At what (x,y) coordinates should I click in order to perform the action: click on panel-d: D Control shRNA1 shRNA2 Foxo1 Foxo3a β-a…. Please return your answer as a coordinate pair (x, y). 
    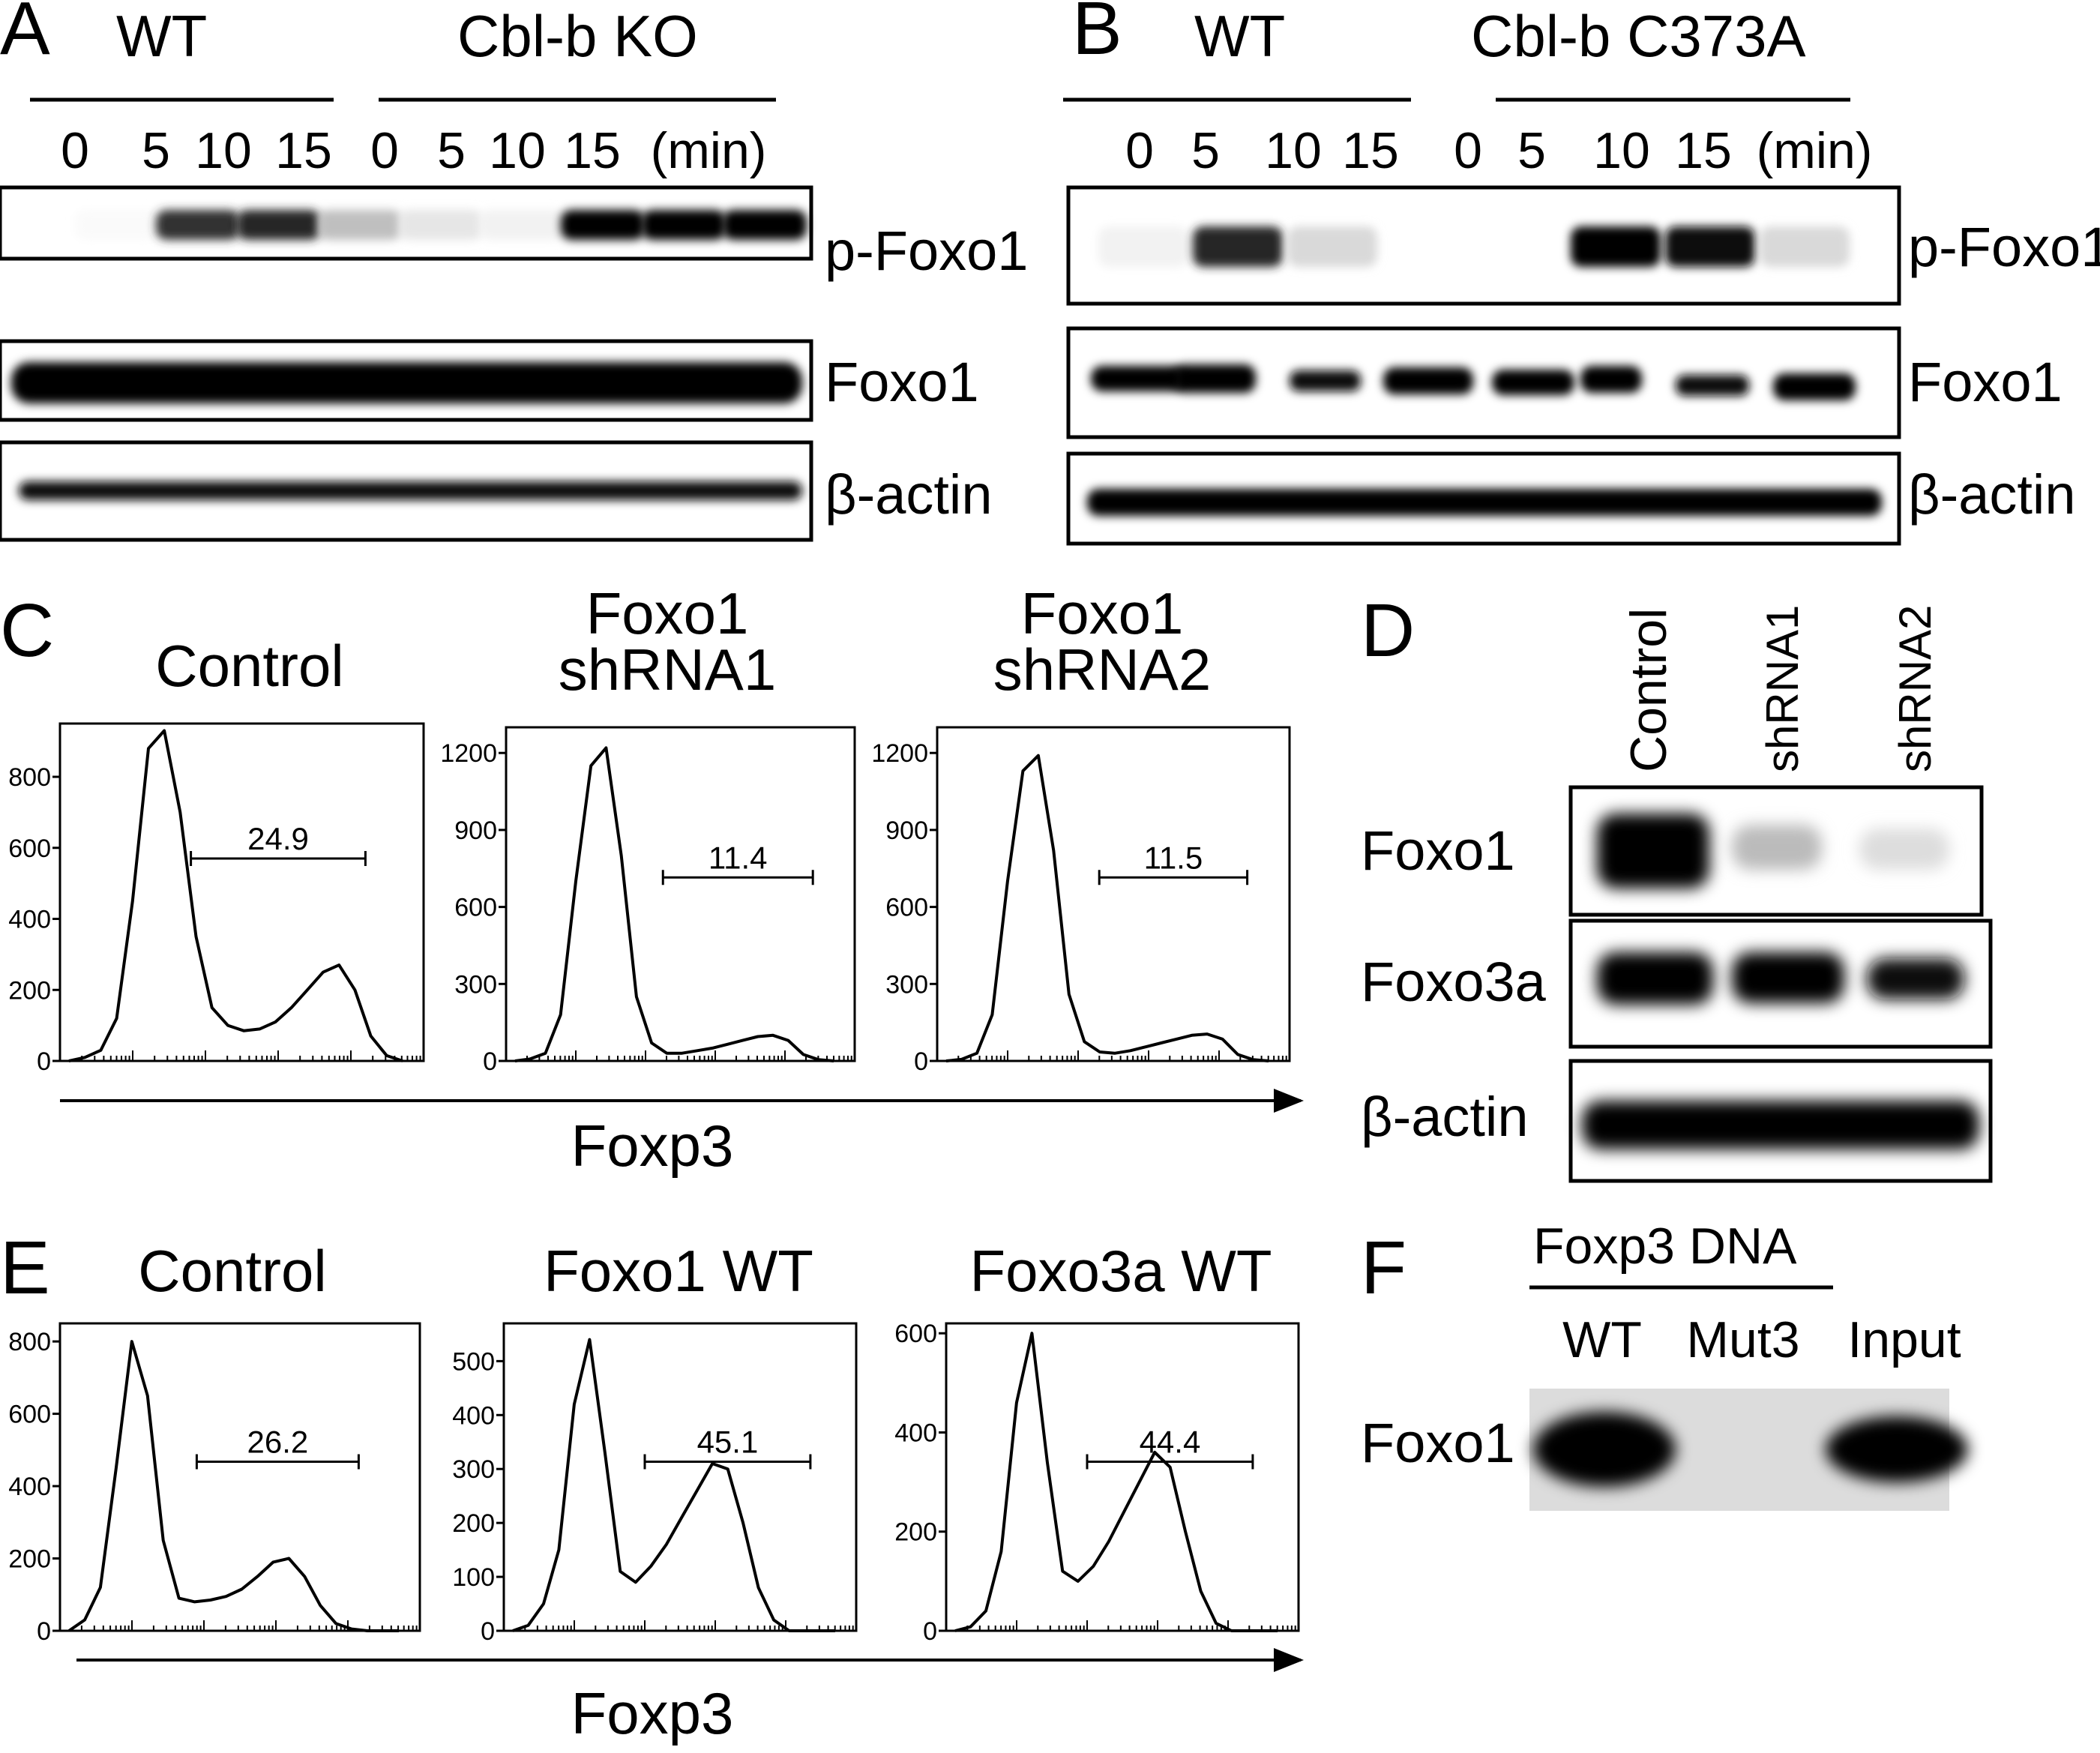
    Looking at the image, I should click on (1677, 886).